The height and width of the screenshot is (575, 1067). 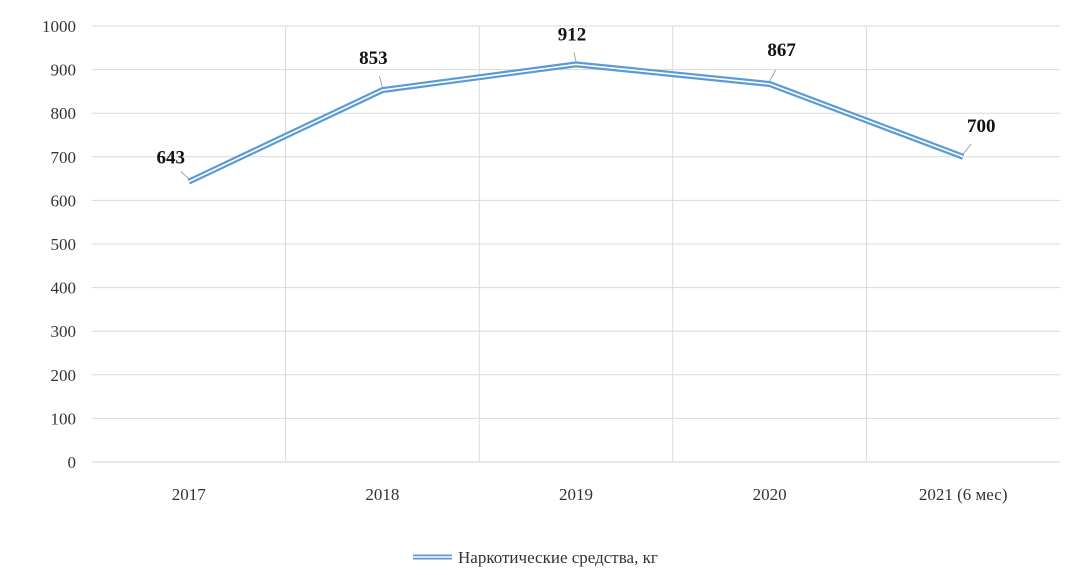 What do you see at coordinates (373, 58) in the screenshot?
I see `data-label: 853` at bounding box center [373, 58].